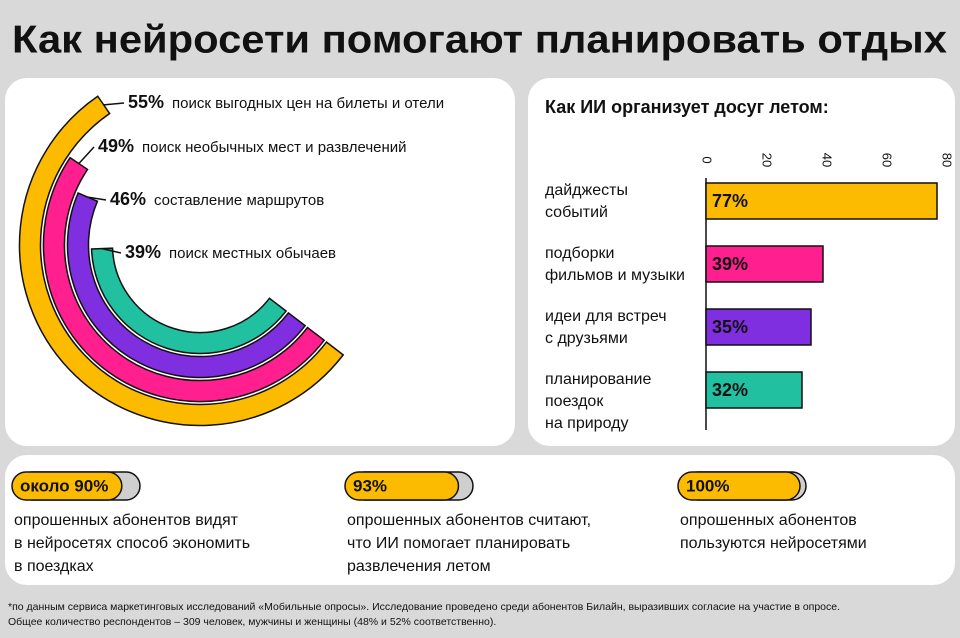 This screenshot has height=638, width=960. I want to click on stat-text: в поездках, so click(54, 566).